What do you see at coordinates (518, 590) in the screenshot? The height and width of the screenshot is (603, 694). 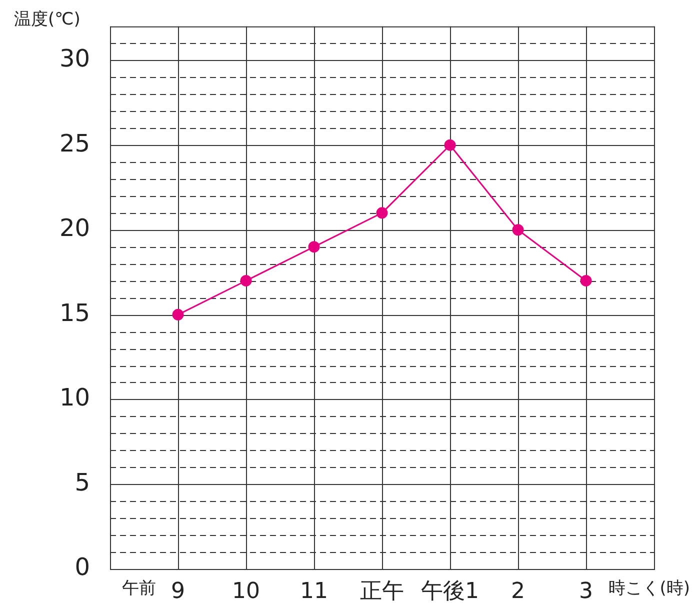 I see `x-tick-label: 2` at bounding box center [518, 590].